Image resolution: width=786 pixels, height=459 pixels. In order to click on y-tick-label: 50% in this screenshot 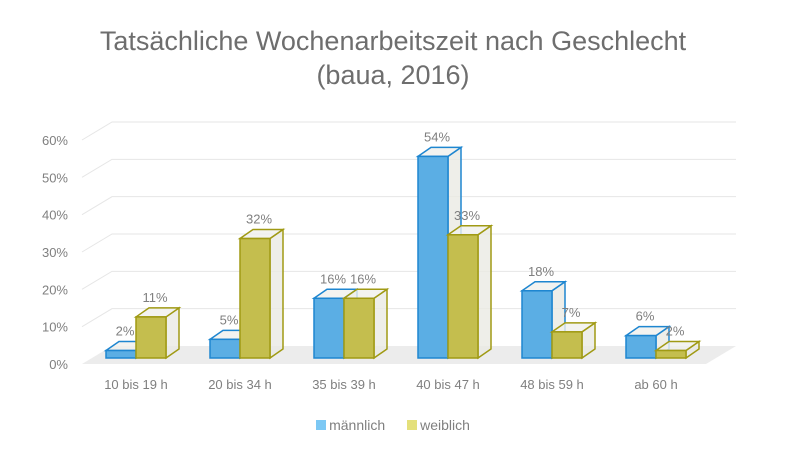, I will do `click(55, 177)`.